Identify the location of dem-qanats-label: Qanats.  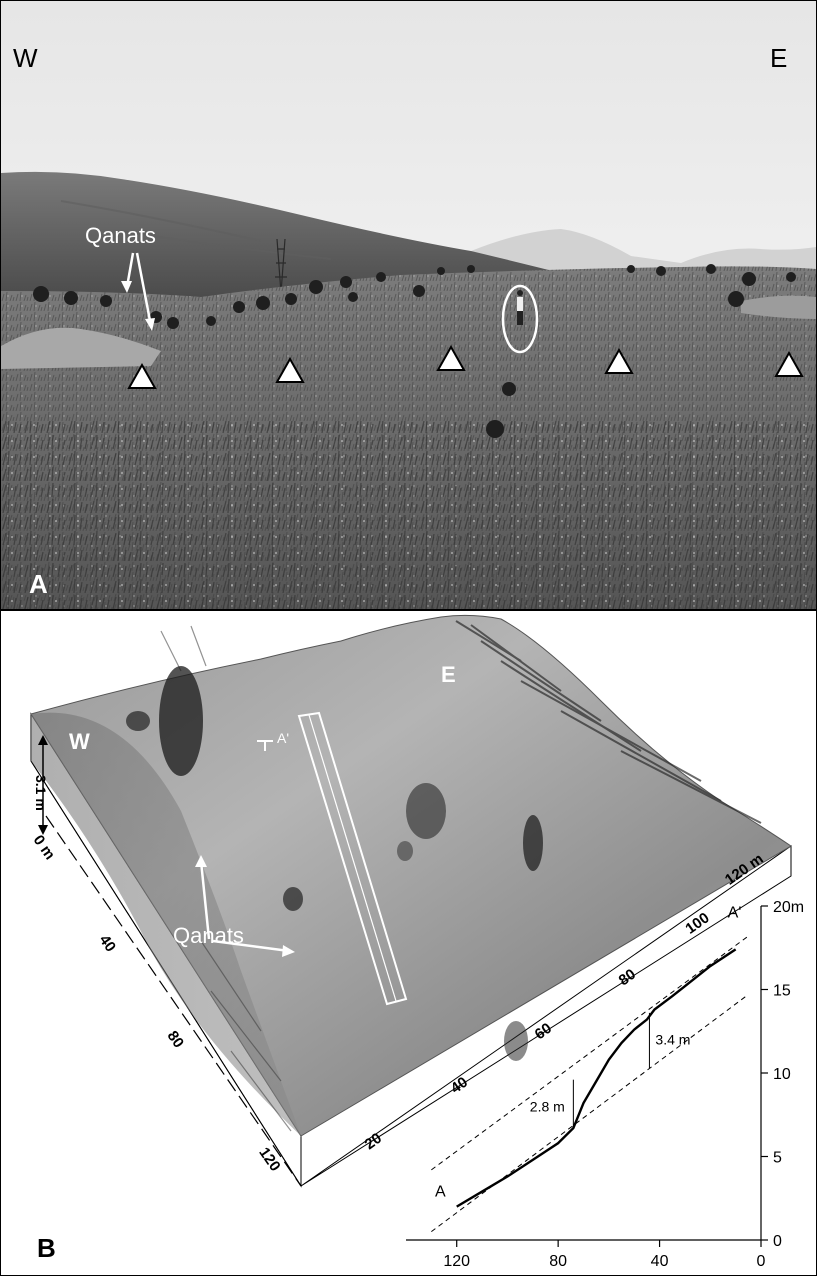
(208, 935).